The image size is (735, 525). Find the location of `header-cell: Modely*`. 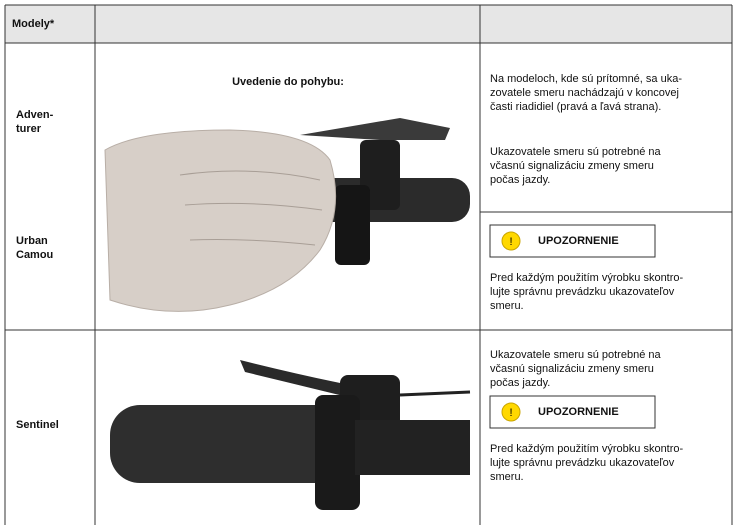

header-cell: Modely* is located at coordinates (33, 24).